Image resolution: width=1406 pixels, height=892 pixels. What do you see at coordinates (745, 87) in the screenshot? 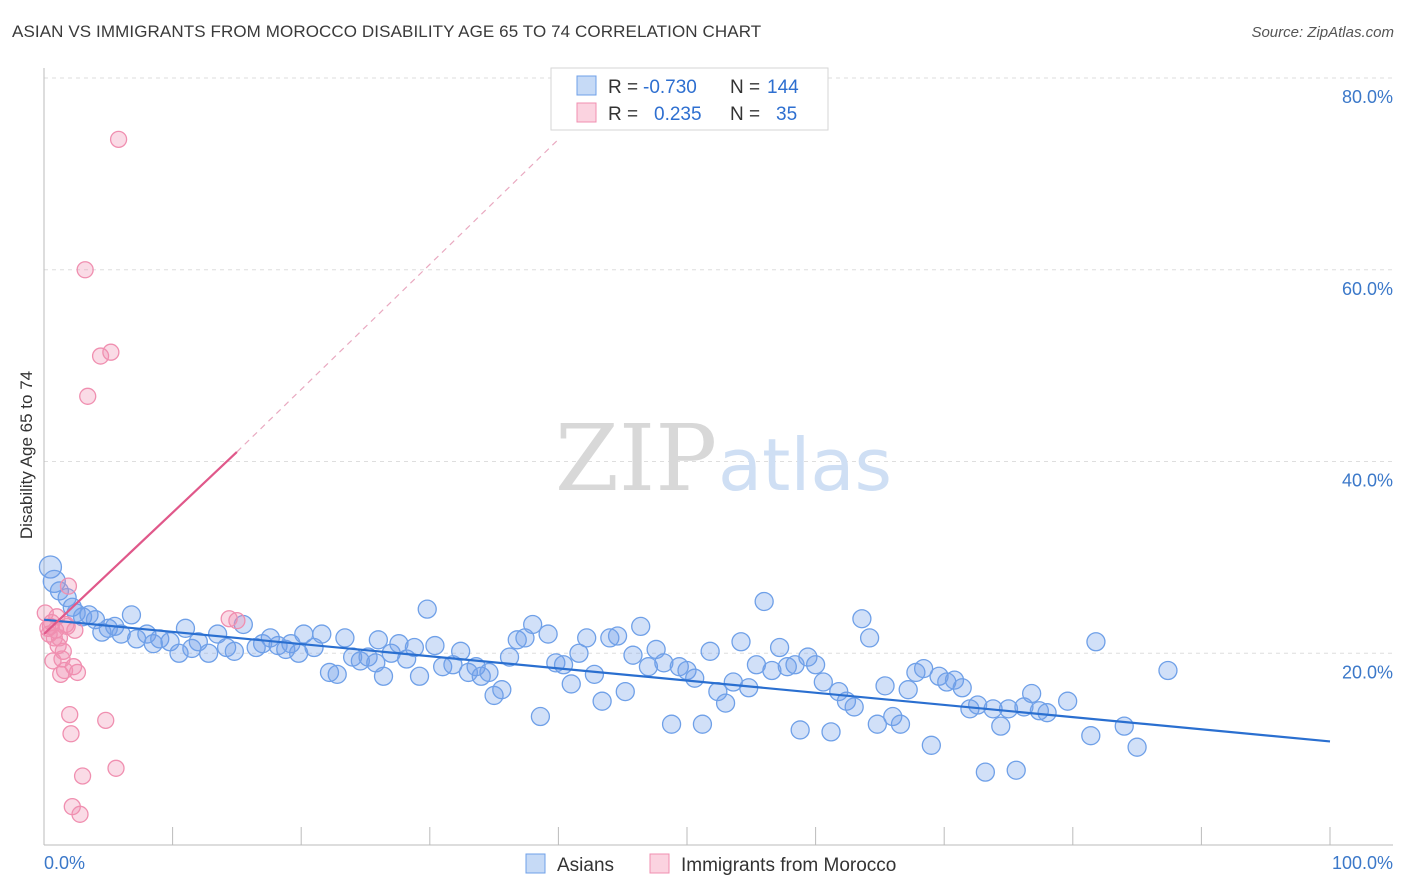
I see `asians-n-label: N =` at bounding box center [745, 87].